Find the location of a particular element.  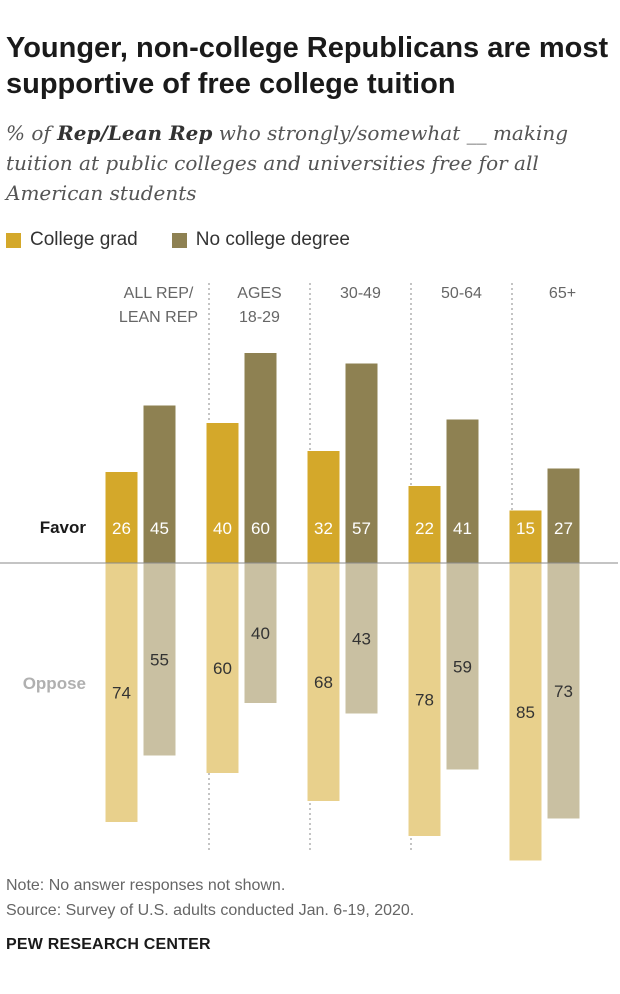

legend-swatch-college-grad is located at coordinates (13, 240).